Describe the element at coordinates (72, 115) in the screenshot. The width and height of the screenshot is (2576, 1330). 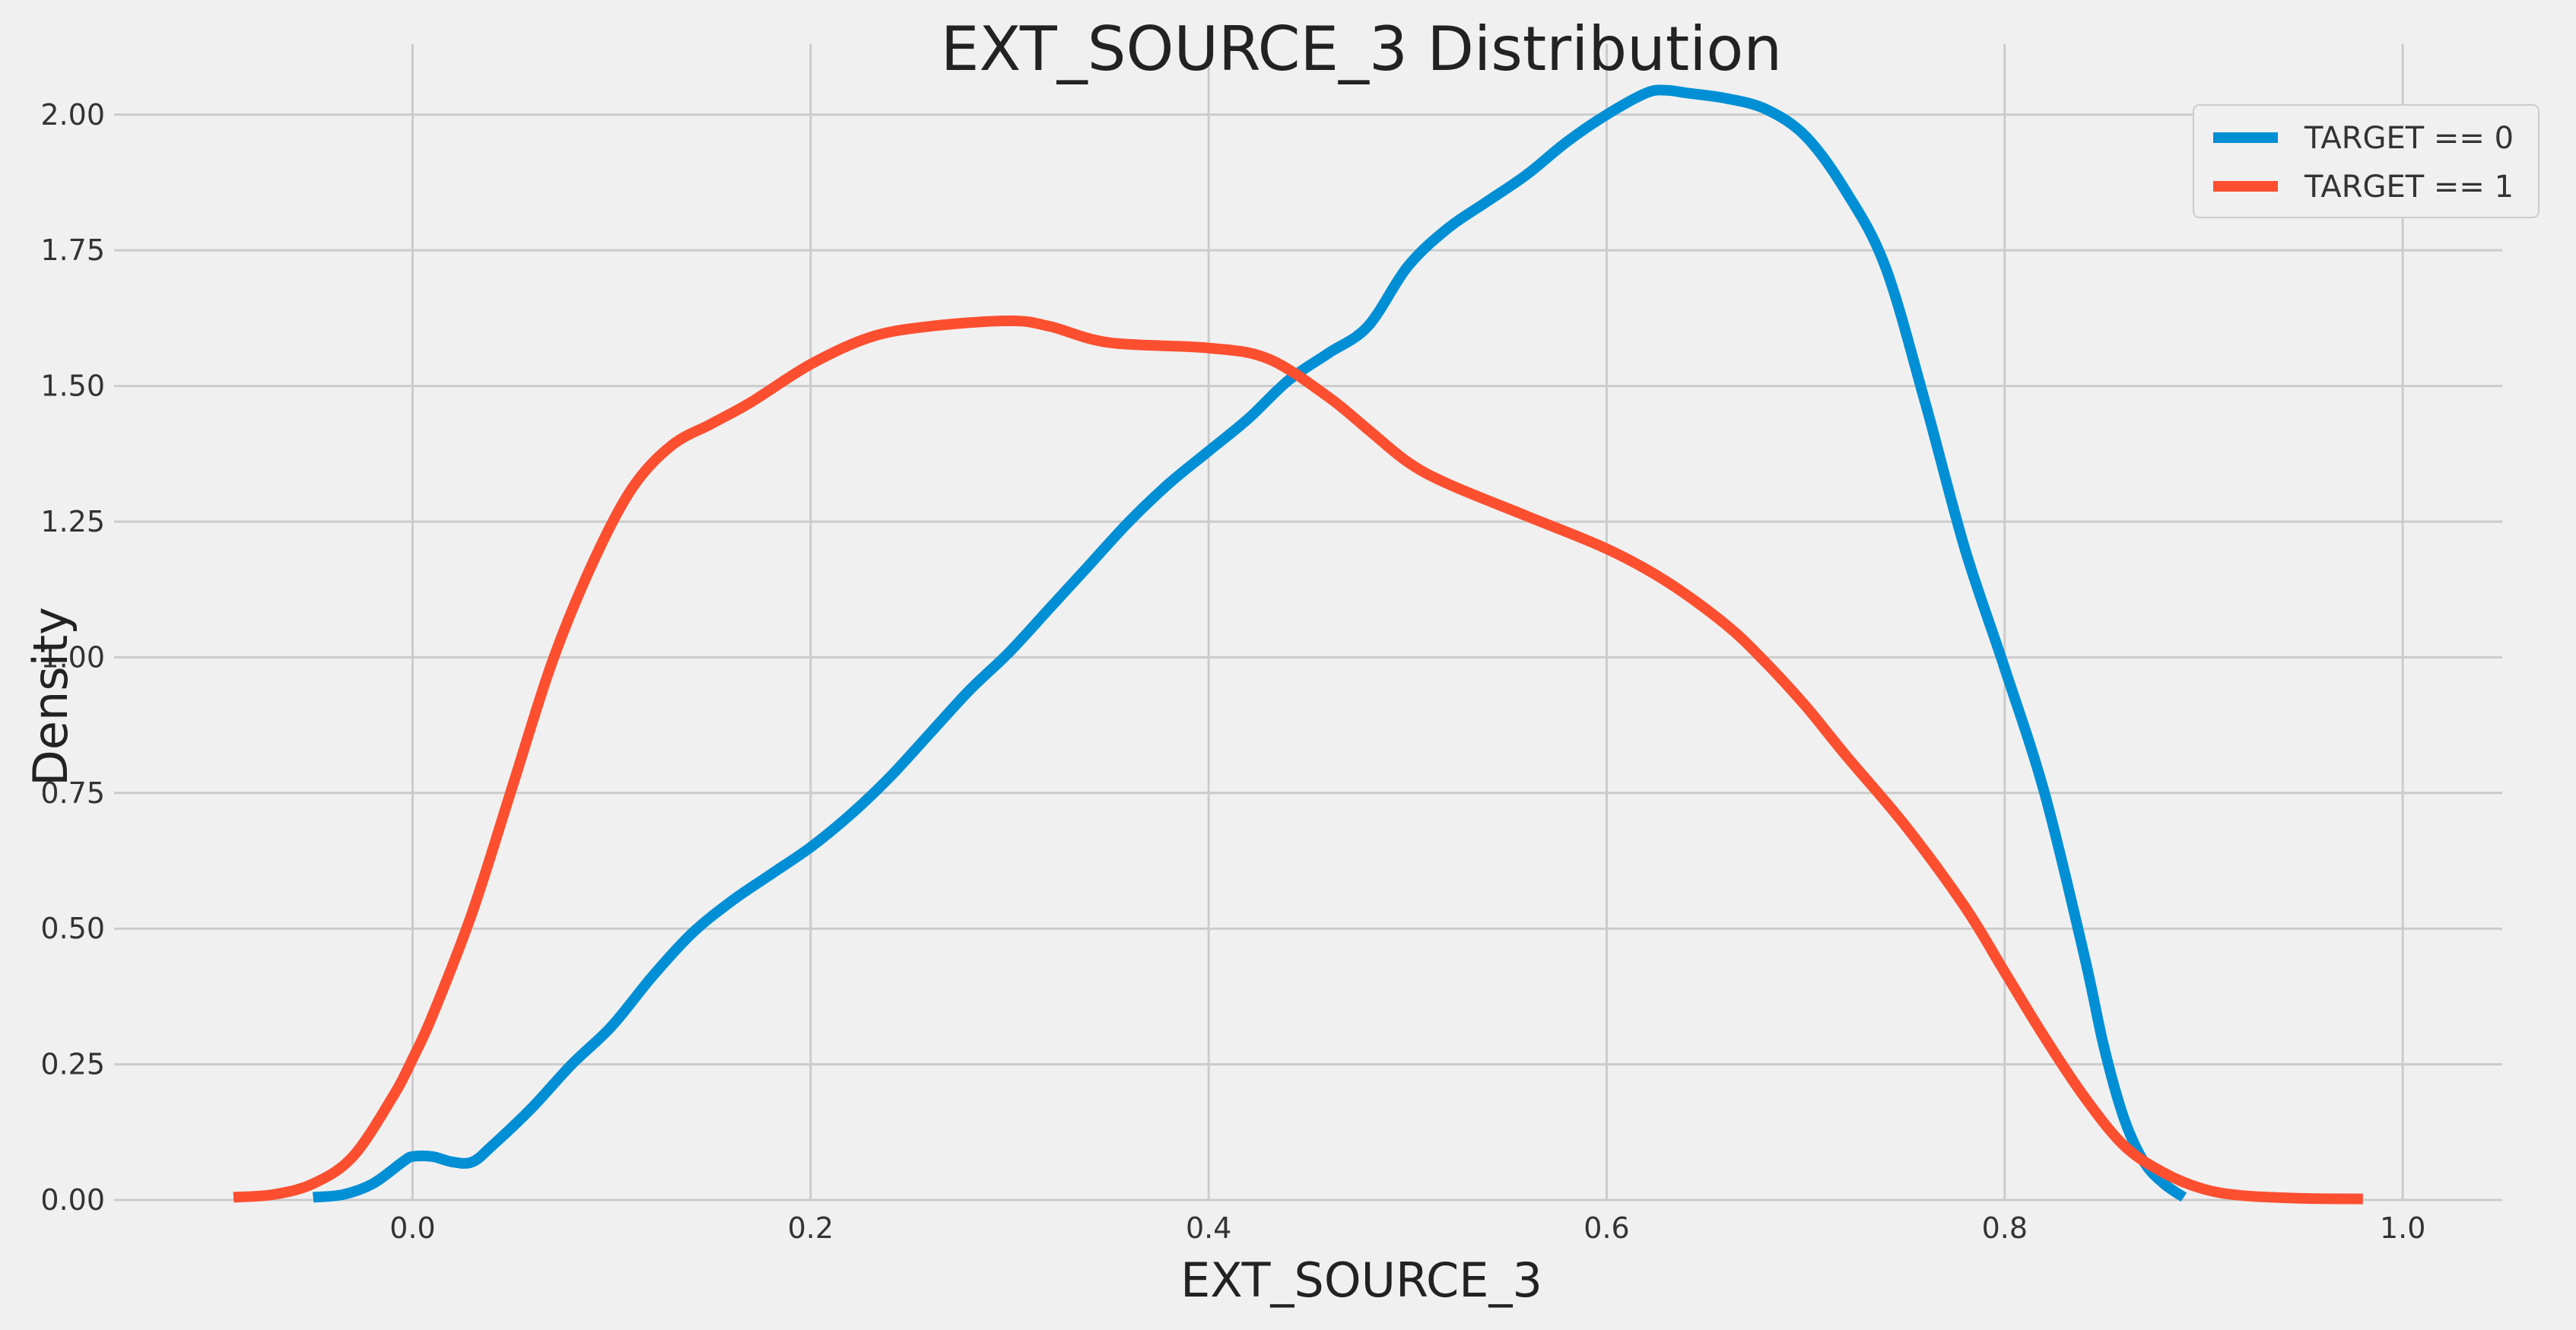
I see `y-tick-label: 2.00` at that location.